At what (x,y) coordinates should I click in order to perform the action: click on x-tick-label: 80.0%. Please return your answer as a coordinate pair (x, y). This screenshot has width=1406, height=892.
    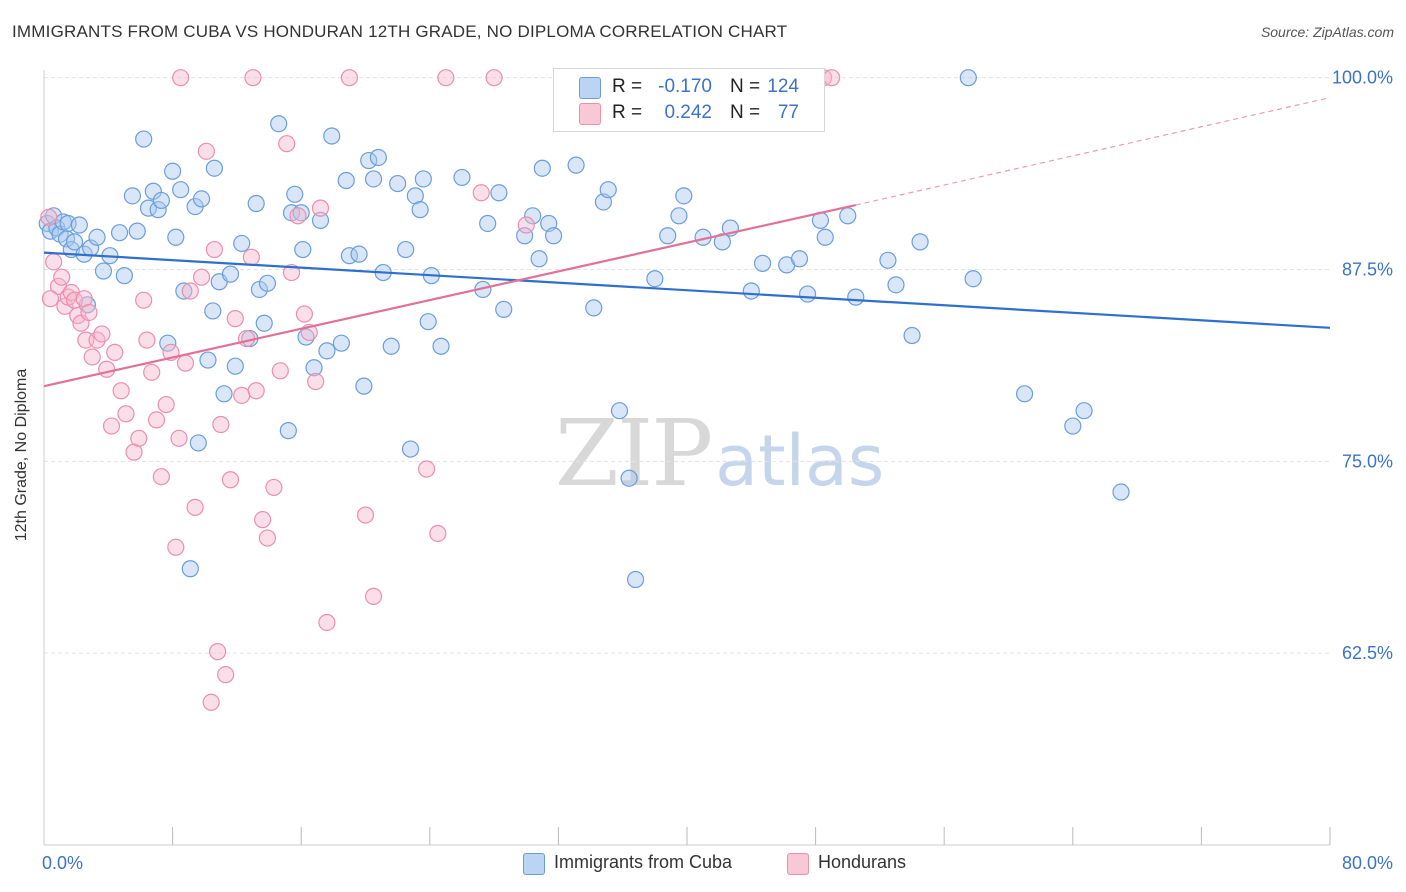
    Looking at the image, I should click on (1367, 863).